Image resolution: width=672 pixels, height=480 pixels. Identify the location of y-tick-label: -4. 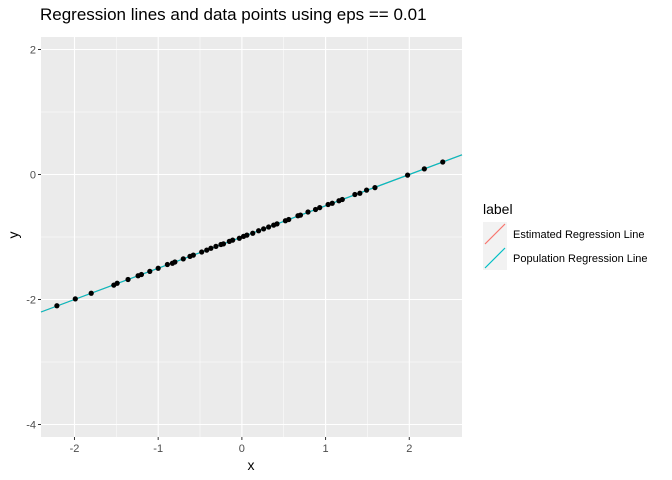
(31, 426).